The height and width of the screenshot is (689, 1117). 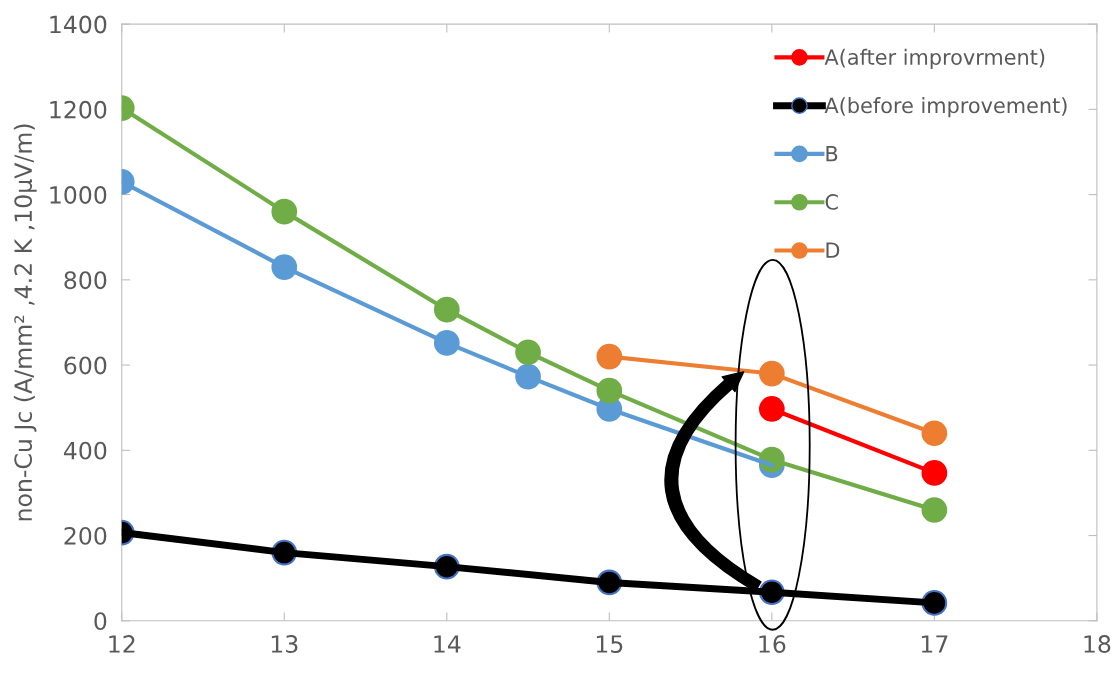 I want to click on legend-label: B, so click(x=832, y=154).